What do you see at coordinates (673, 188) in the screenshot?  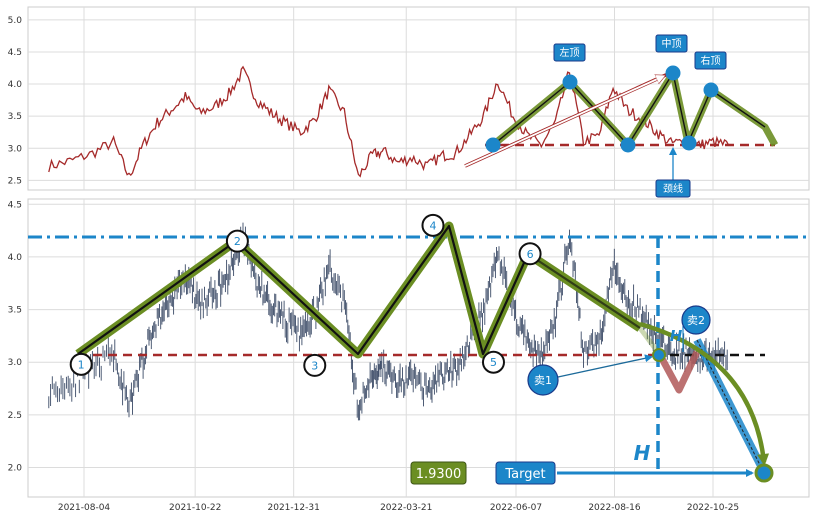 I see `label-neckline-text: 颈线` at bounding box center [673, 188].